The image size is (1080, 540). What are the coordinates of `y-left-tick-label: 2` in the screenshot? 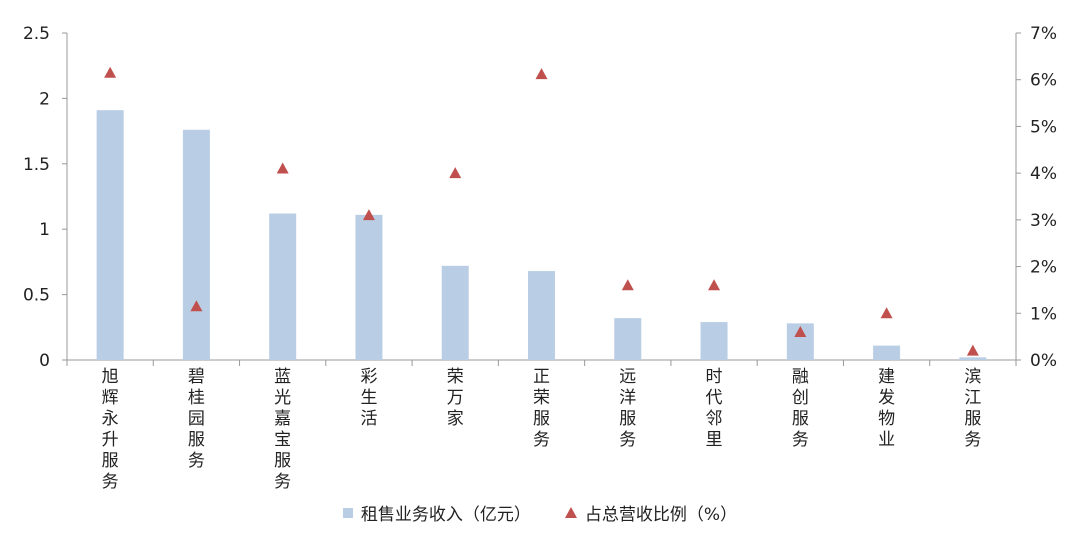 It's located at (44, 99).